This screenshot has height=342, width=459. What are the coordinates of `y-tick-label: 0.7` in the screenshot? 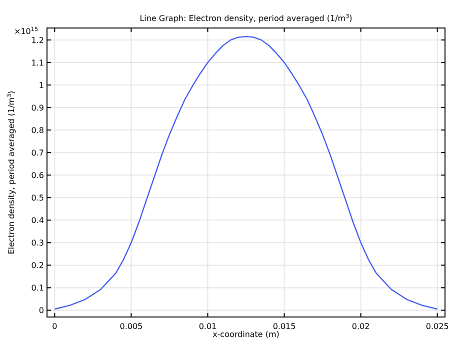 It's located at (37, 153).